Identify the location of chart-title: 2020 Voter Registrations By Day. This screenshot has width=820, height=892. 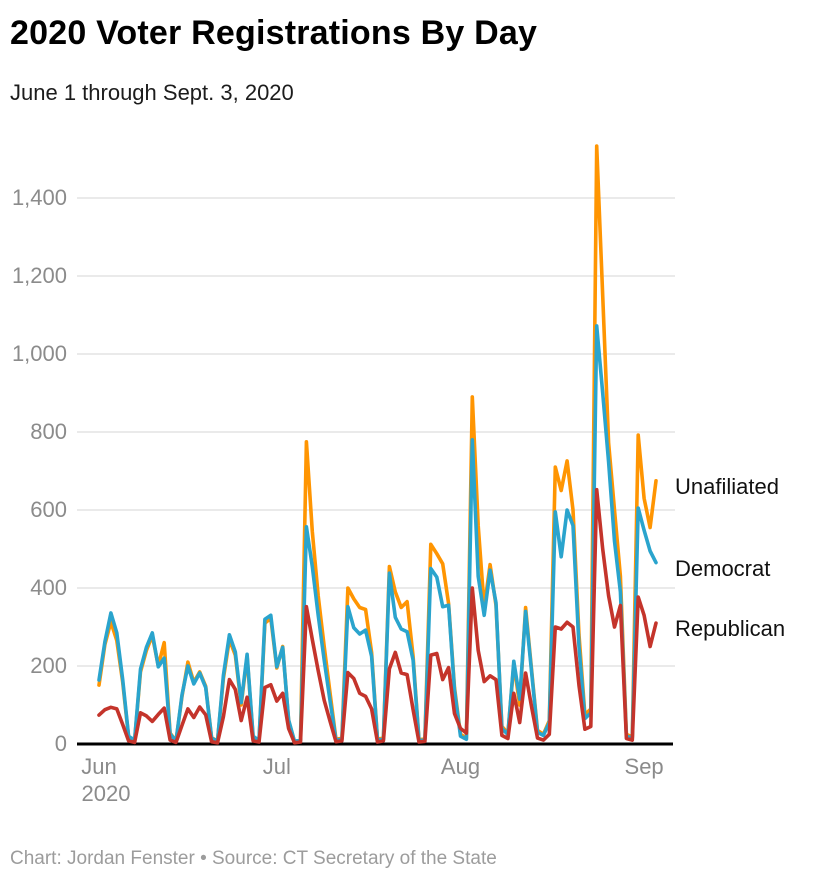
(274, 33).